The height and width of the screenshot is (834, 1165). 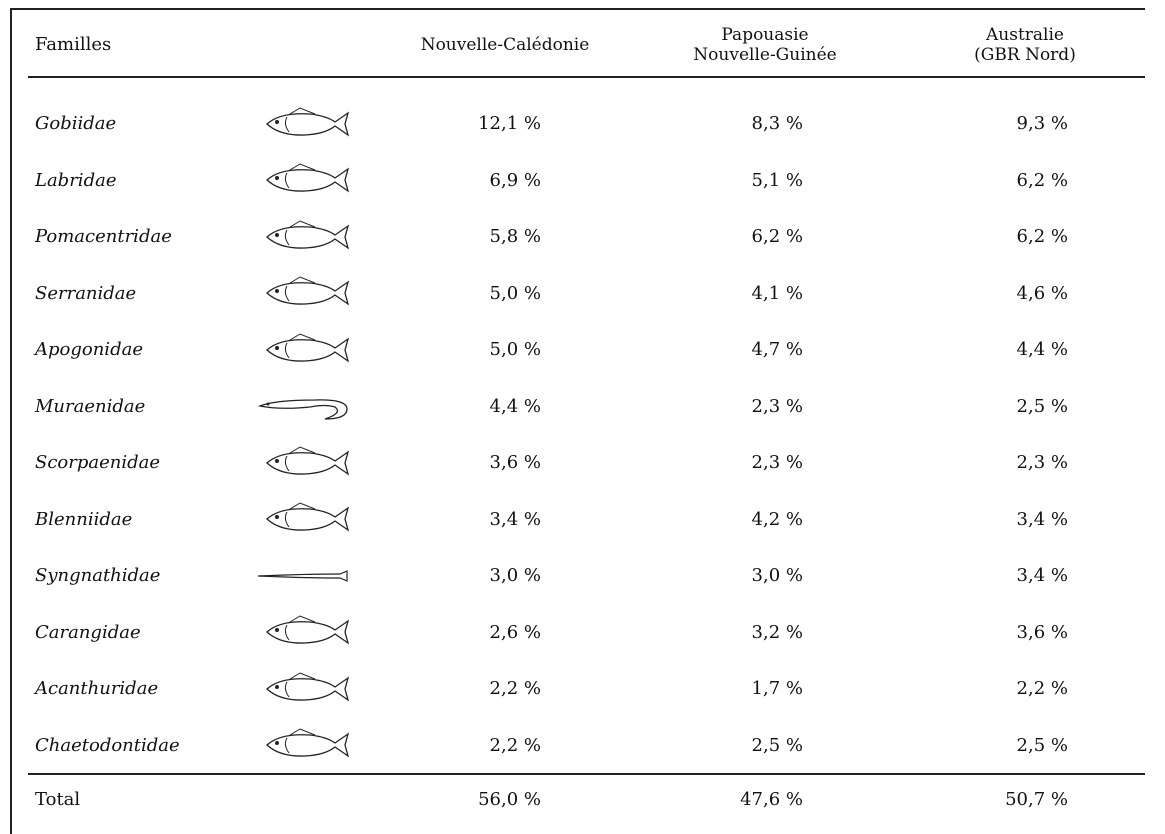 I want to click on family-name: Pomacentridae, so click(x=103, y=236).